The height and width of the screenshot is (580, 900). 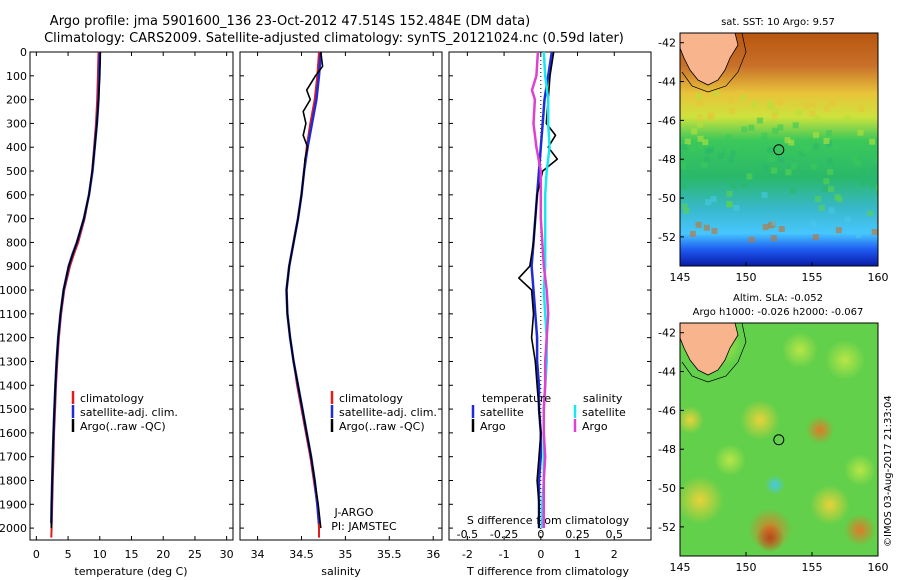 What do you see at coordinates (389, 554) in the screenshot?
I see `x-tick-label: 35.5` at bounding box center [389, 554].